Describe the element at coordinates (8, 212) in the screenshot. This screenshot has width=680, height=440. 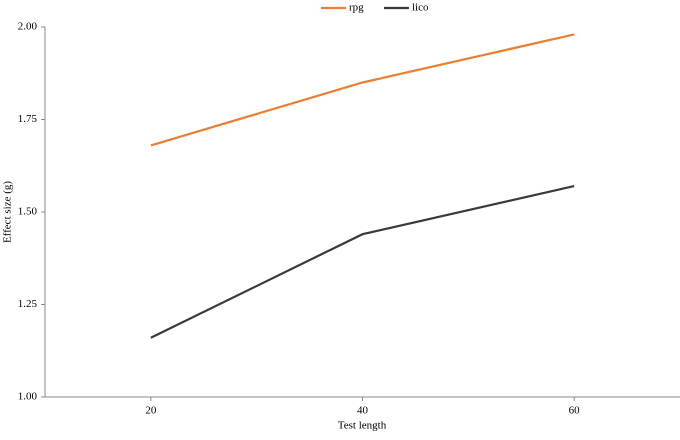
I see `y-axis-label: Effect size (g)` at that location.